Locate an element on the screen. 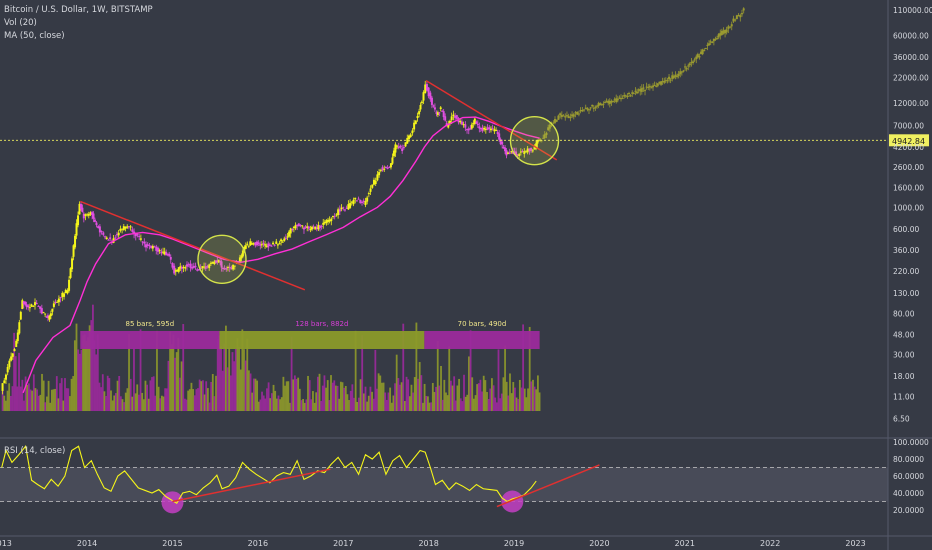  time-axis-label: 2015 is located at coordinates (172, 543).